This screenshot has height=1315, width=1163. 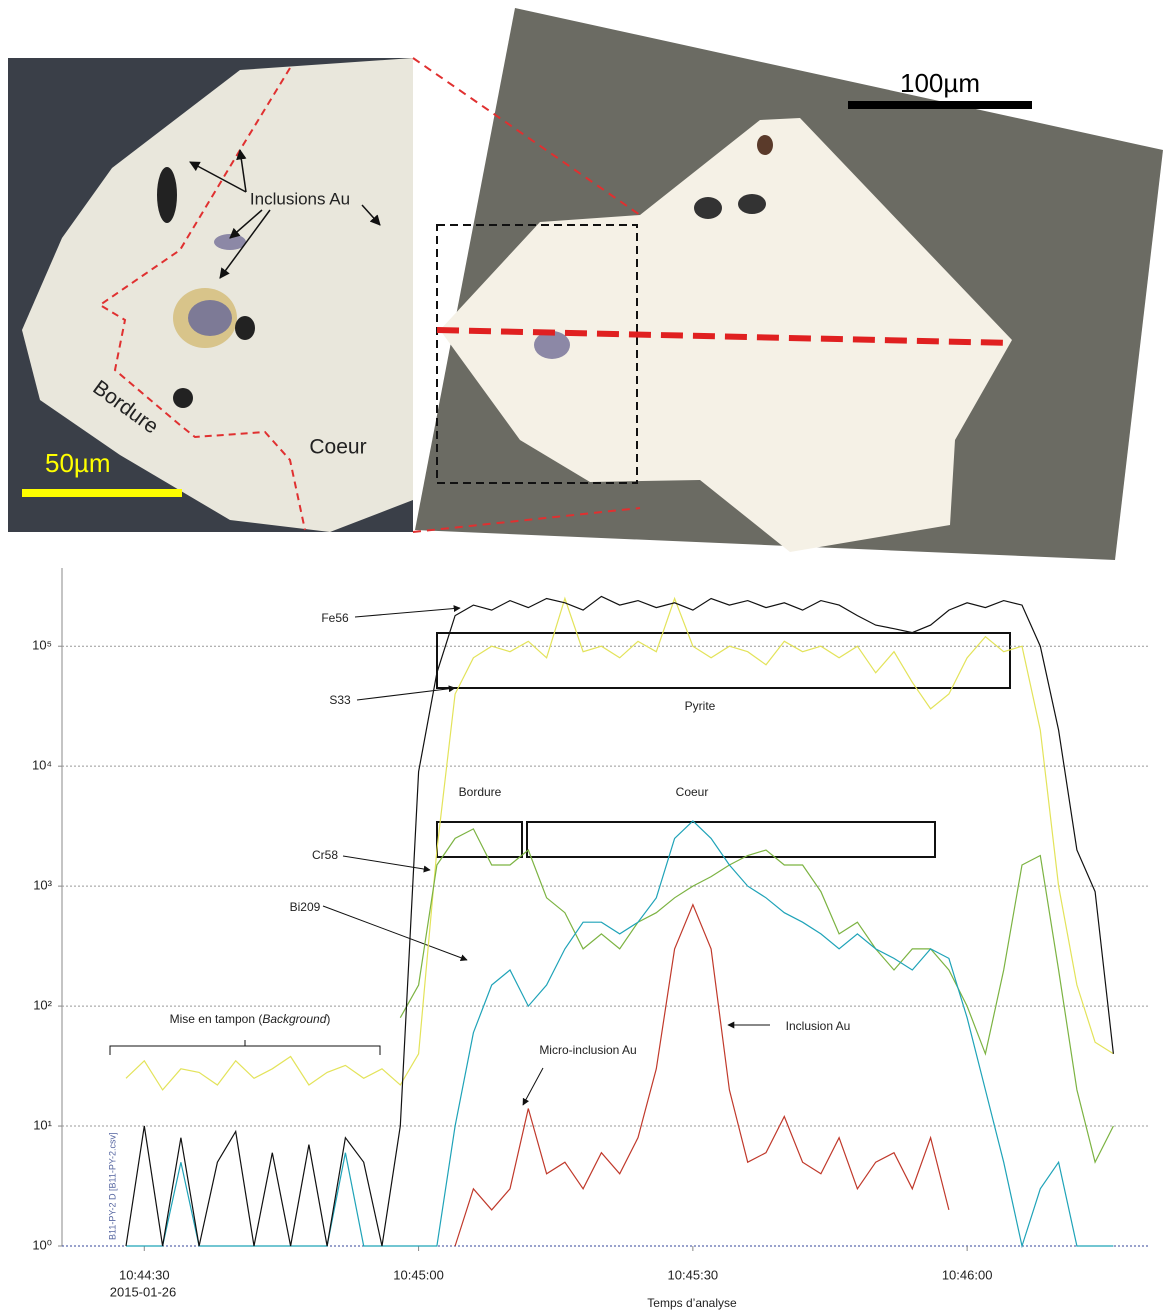 I want to click on annotation: Bordure, so click(x=480, y=792).